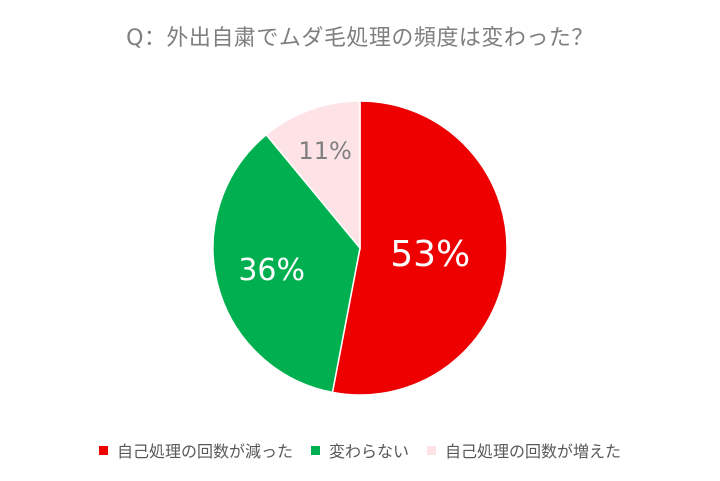 This screenshot has height=481, width=720. I want to click on legend-item-increased: 自己処理の回数が増えた, so click(524, 450).